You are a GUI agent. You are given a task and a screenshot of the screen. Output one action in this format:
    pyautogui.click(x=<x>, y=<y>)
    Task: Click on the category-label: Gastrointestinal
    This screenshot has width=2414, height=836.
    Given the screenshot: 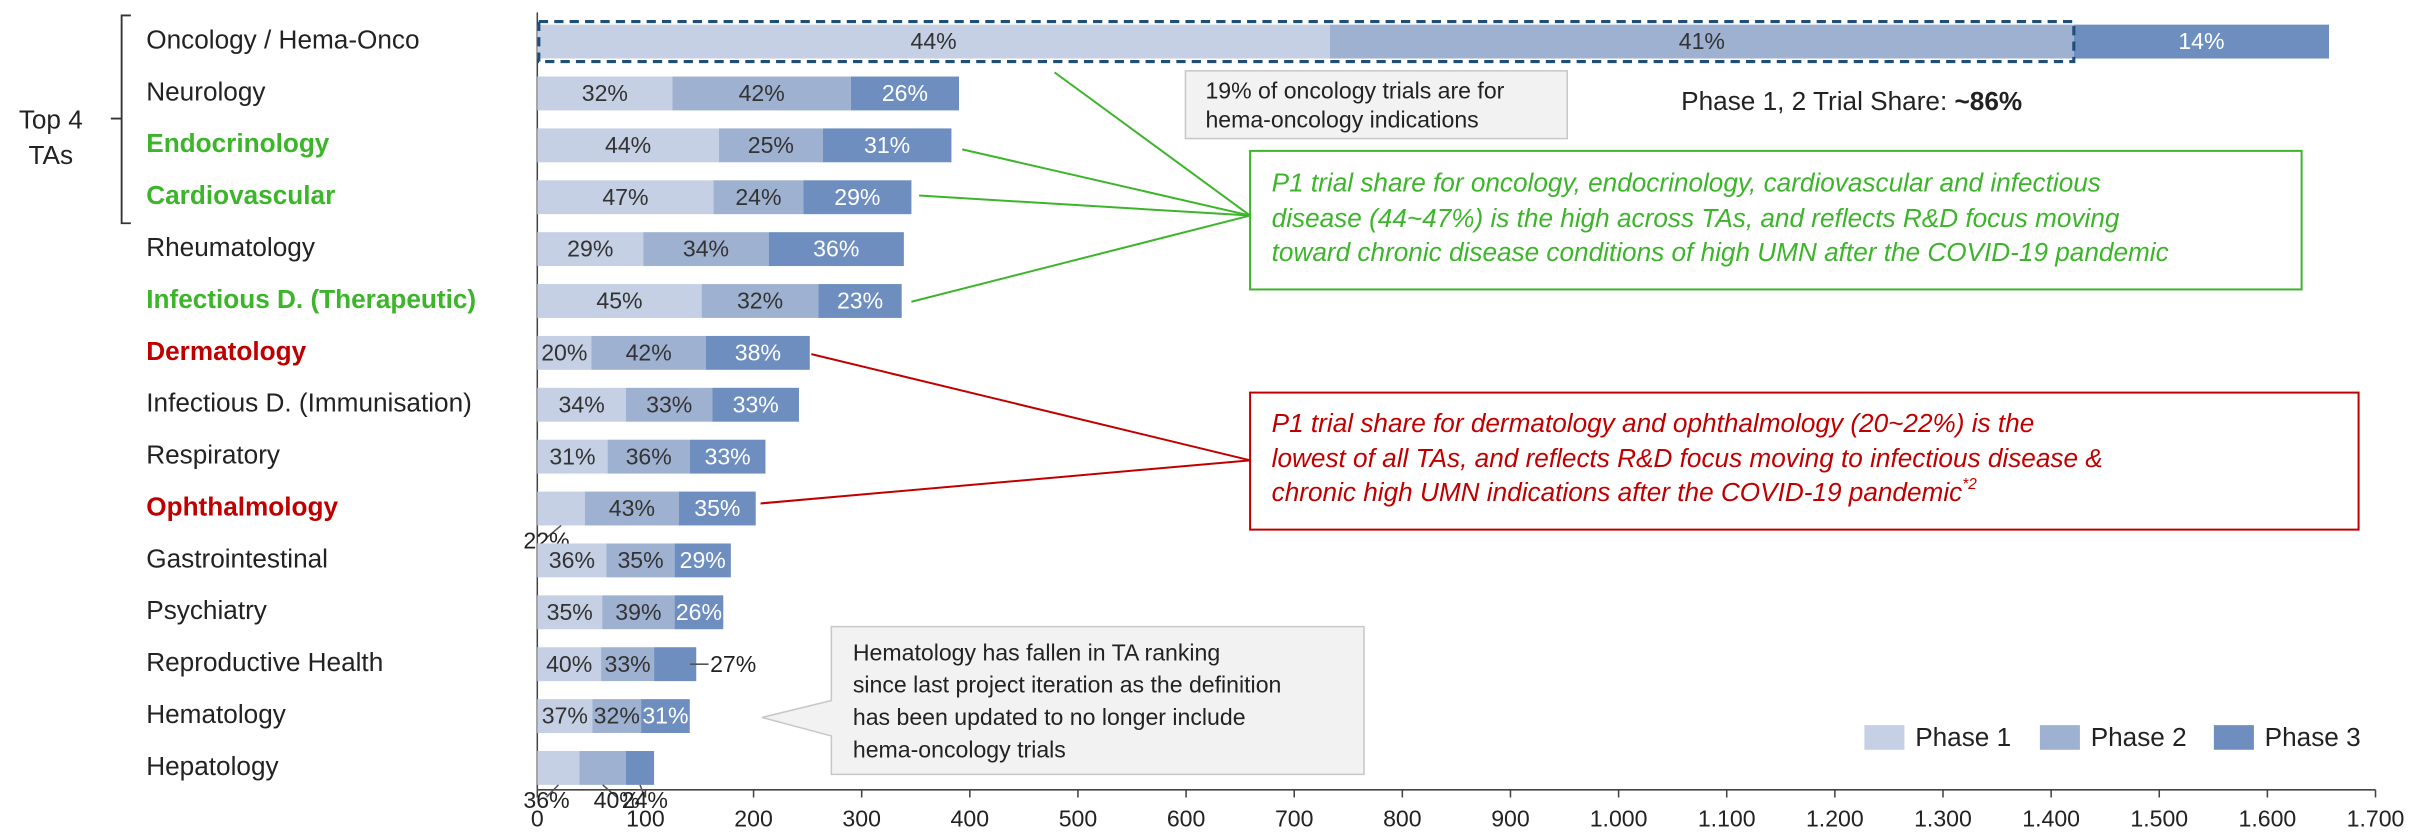 What is the action you would take?
    pyautogui.click(x=237, y=558)
    